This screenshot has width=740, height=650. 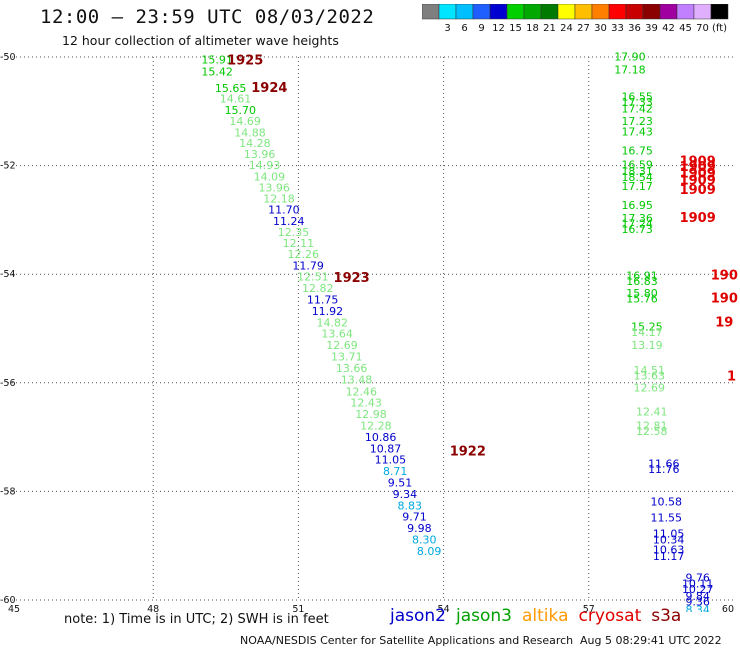 I want to click on color-bin-label: 42, so click(x=668, y=28).